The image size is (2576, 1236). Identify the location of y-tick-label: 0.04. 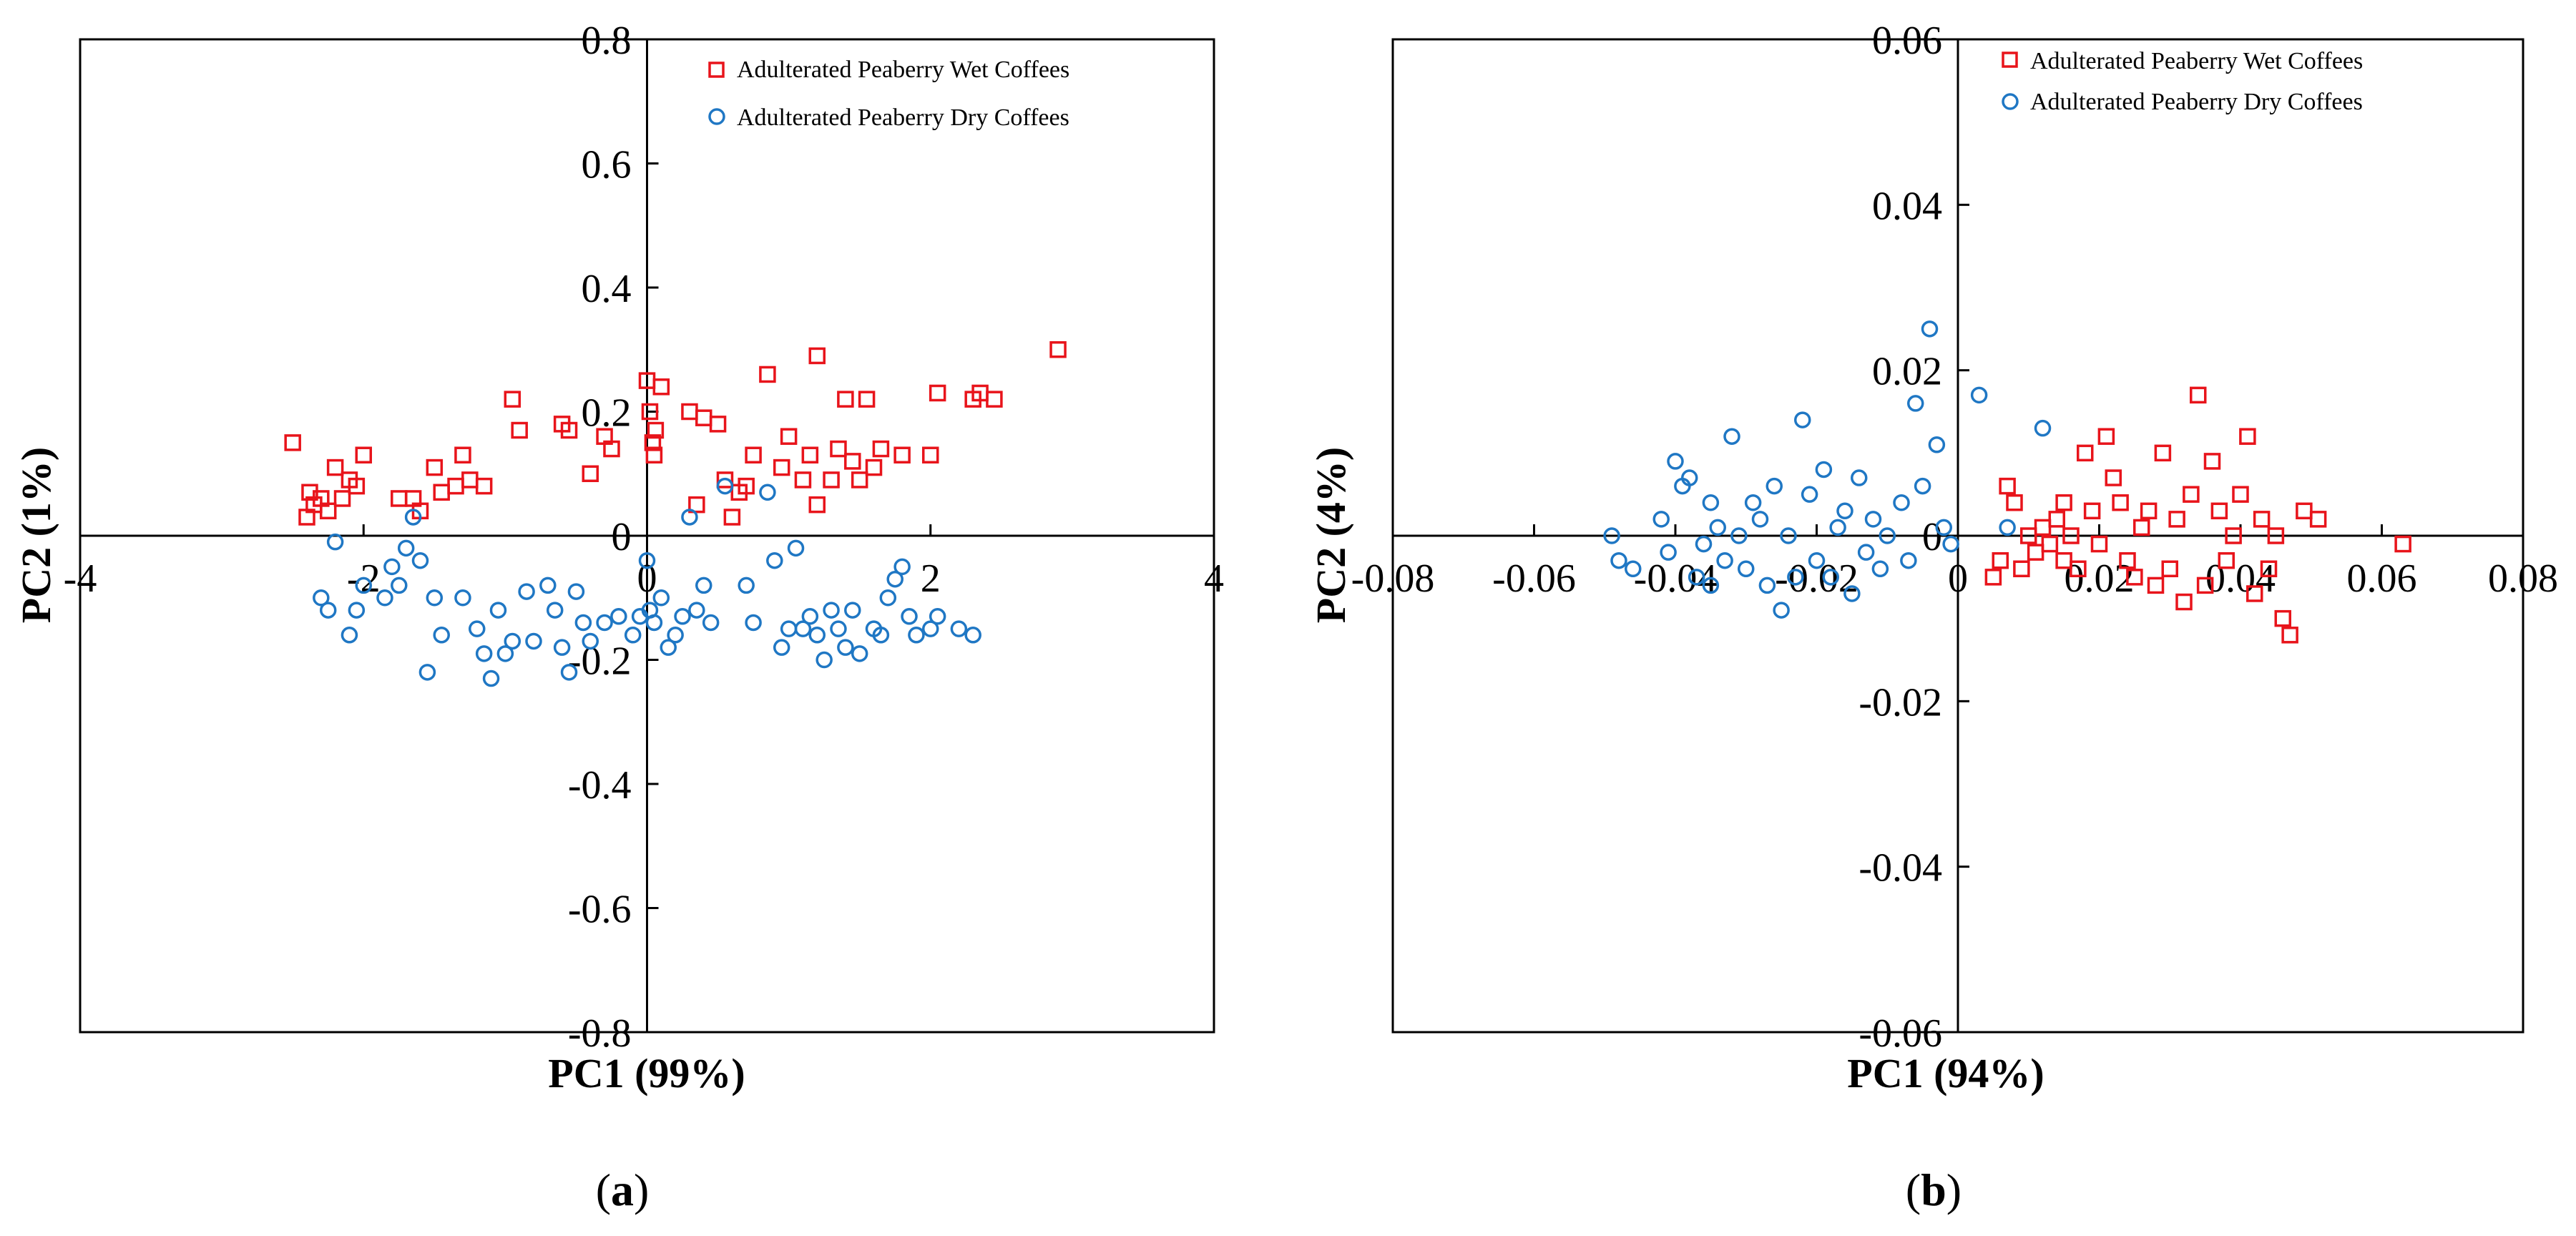
(1907, 206).